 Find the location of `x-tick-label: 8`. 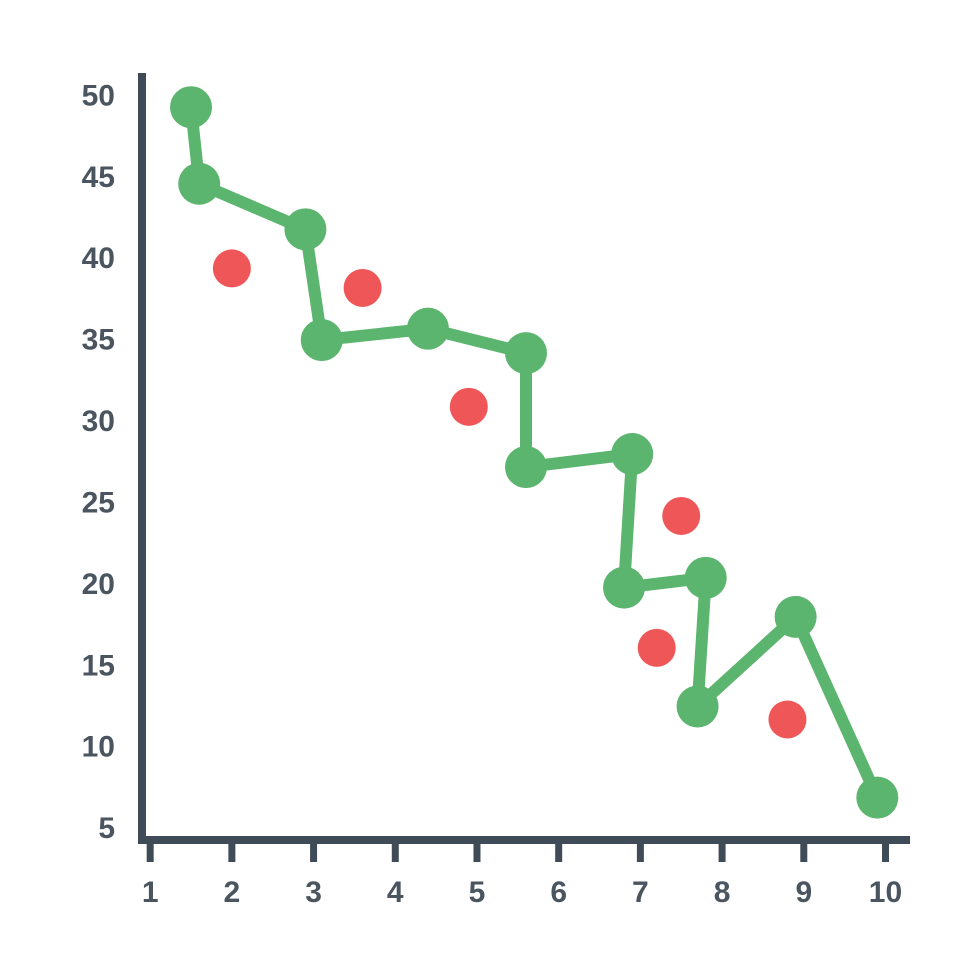

x-tick-label: 8 is located at coordinates (722, 892).